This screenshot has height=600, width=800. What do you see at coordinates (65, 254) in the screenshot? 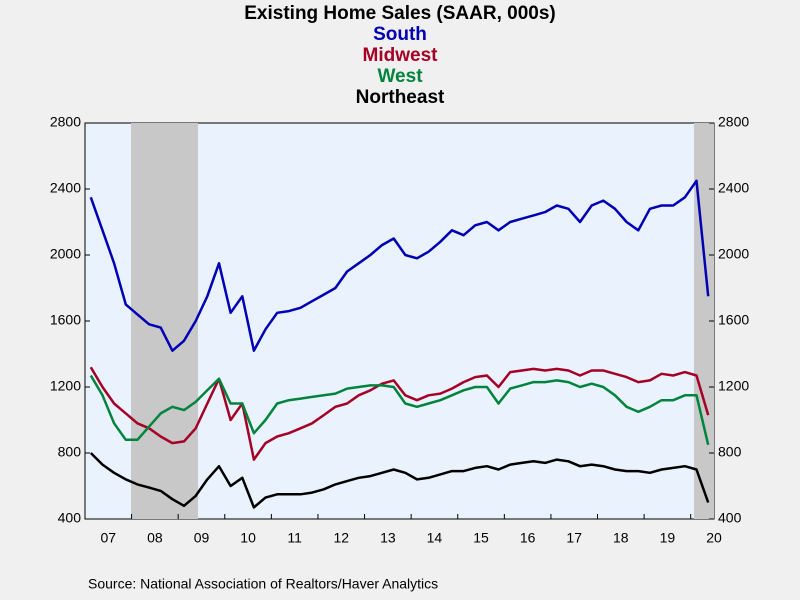
I see `y-tick-label: 2000` at bounding box center [65, 254].